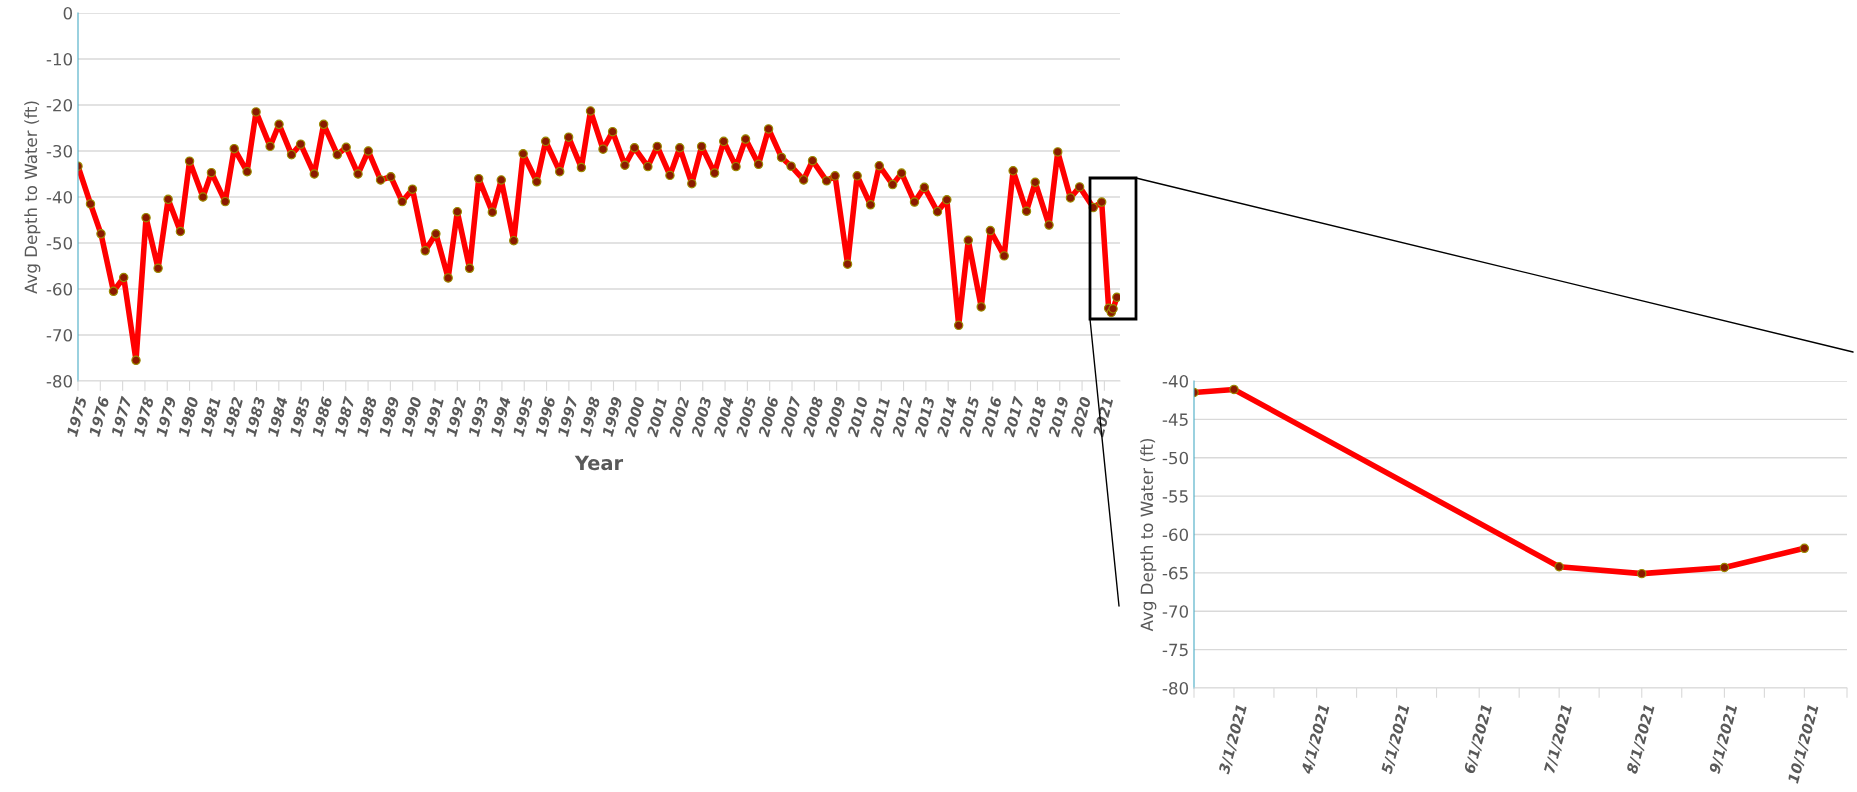 Image resolution: width=1857 pixels, height=792 pixels. What do you see at coordinates (456, 417) in the screenshot?
I see `x-tick-label: 1992` at bounding box center [456, 417].